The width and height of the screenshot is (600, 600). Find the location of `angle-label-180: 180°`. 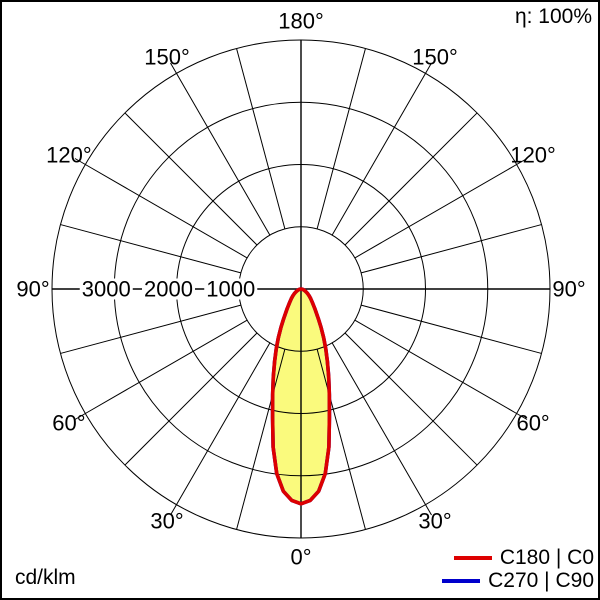

angle-label-180: 180° is located at coordinates (301, 21).